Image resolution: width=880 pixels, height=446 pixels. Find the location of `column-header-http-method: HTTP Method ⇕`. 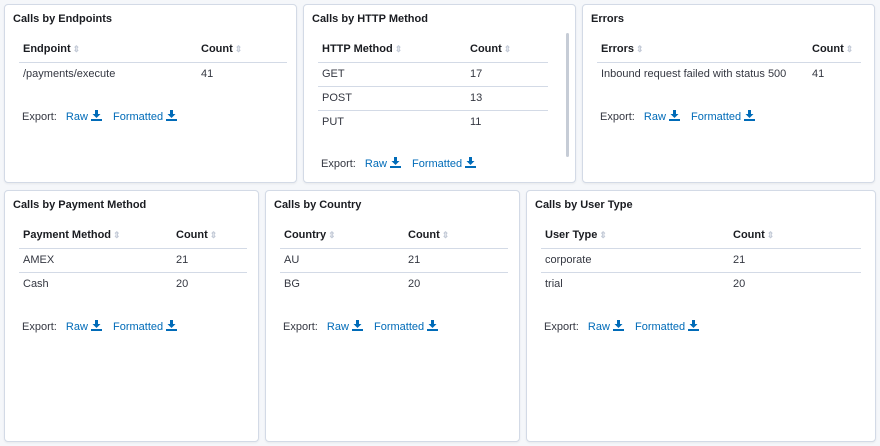

column-header-http-method: HTTP Method ⇕ is located at coordinates (392, 50).